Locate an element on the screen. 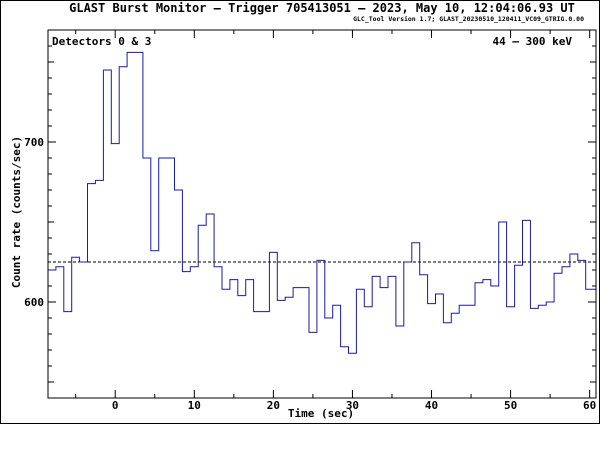 This screenshot has height=450, width=600. x-tick-label: 30 is located at coordinates (352, 405).